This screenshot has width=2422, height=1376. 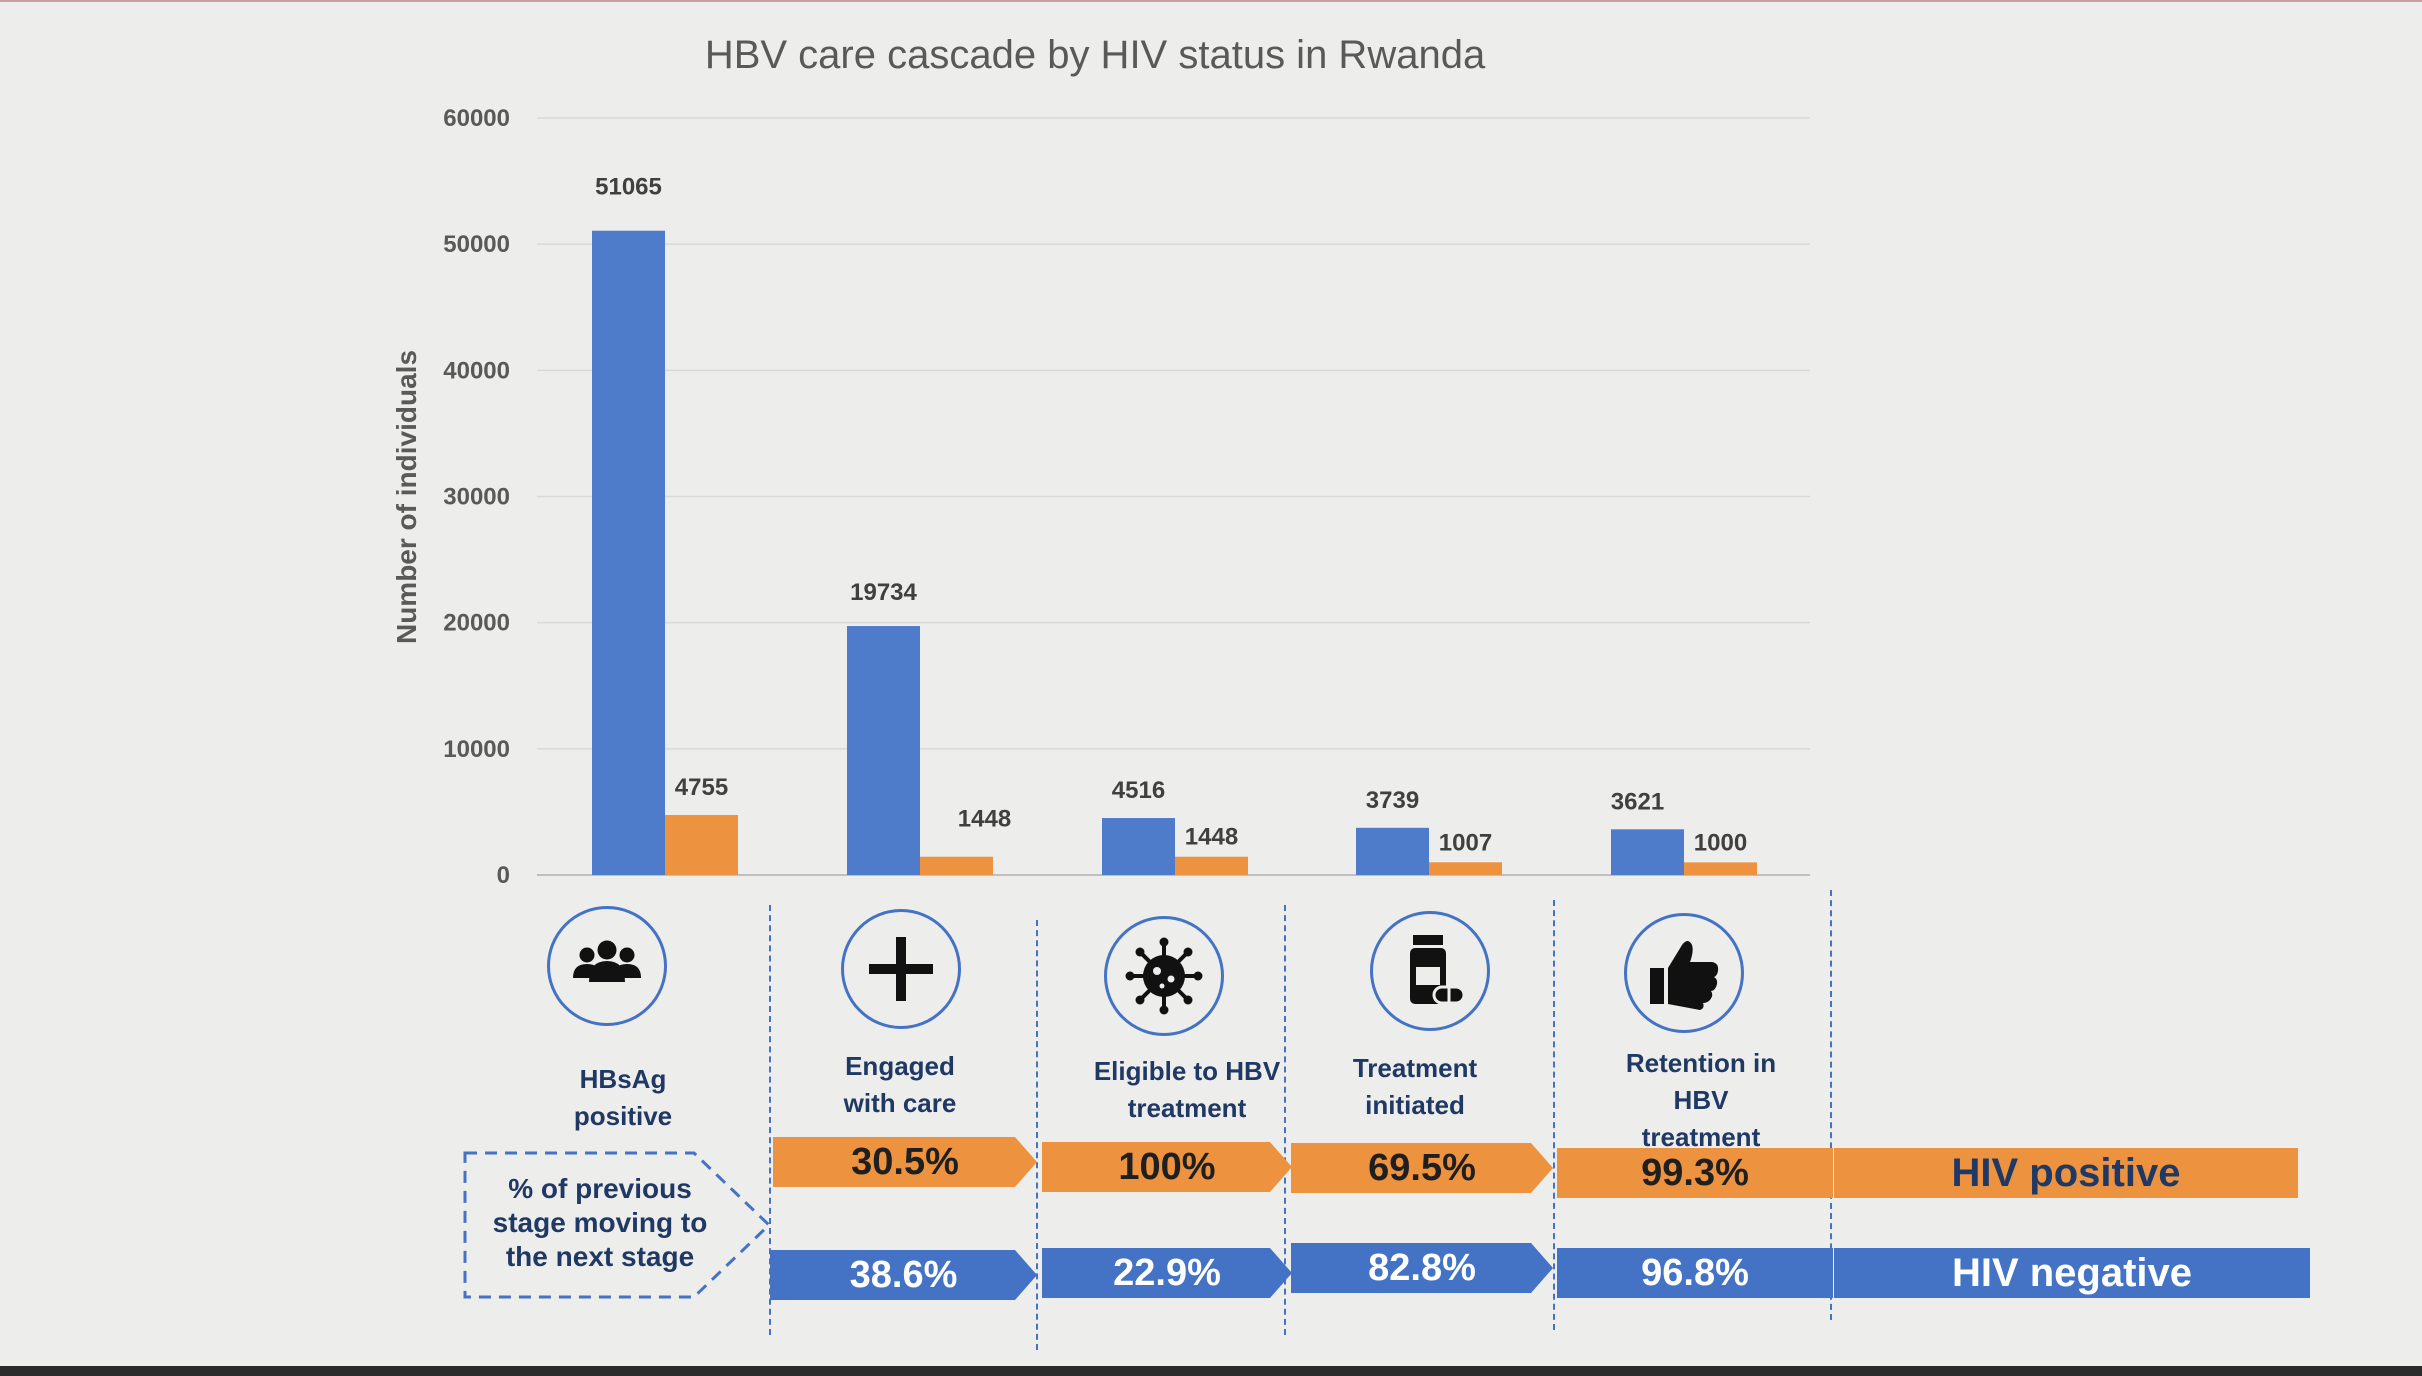 I want to click on stage-label-3: Eligible to HBV treatment, so click(x=1187, y=1089).